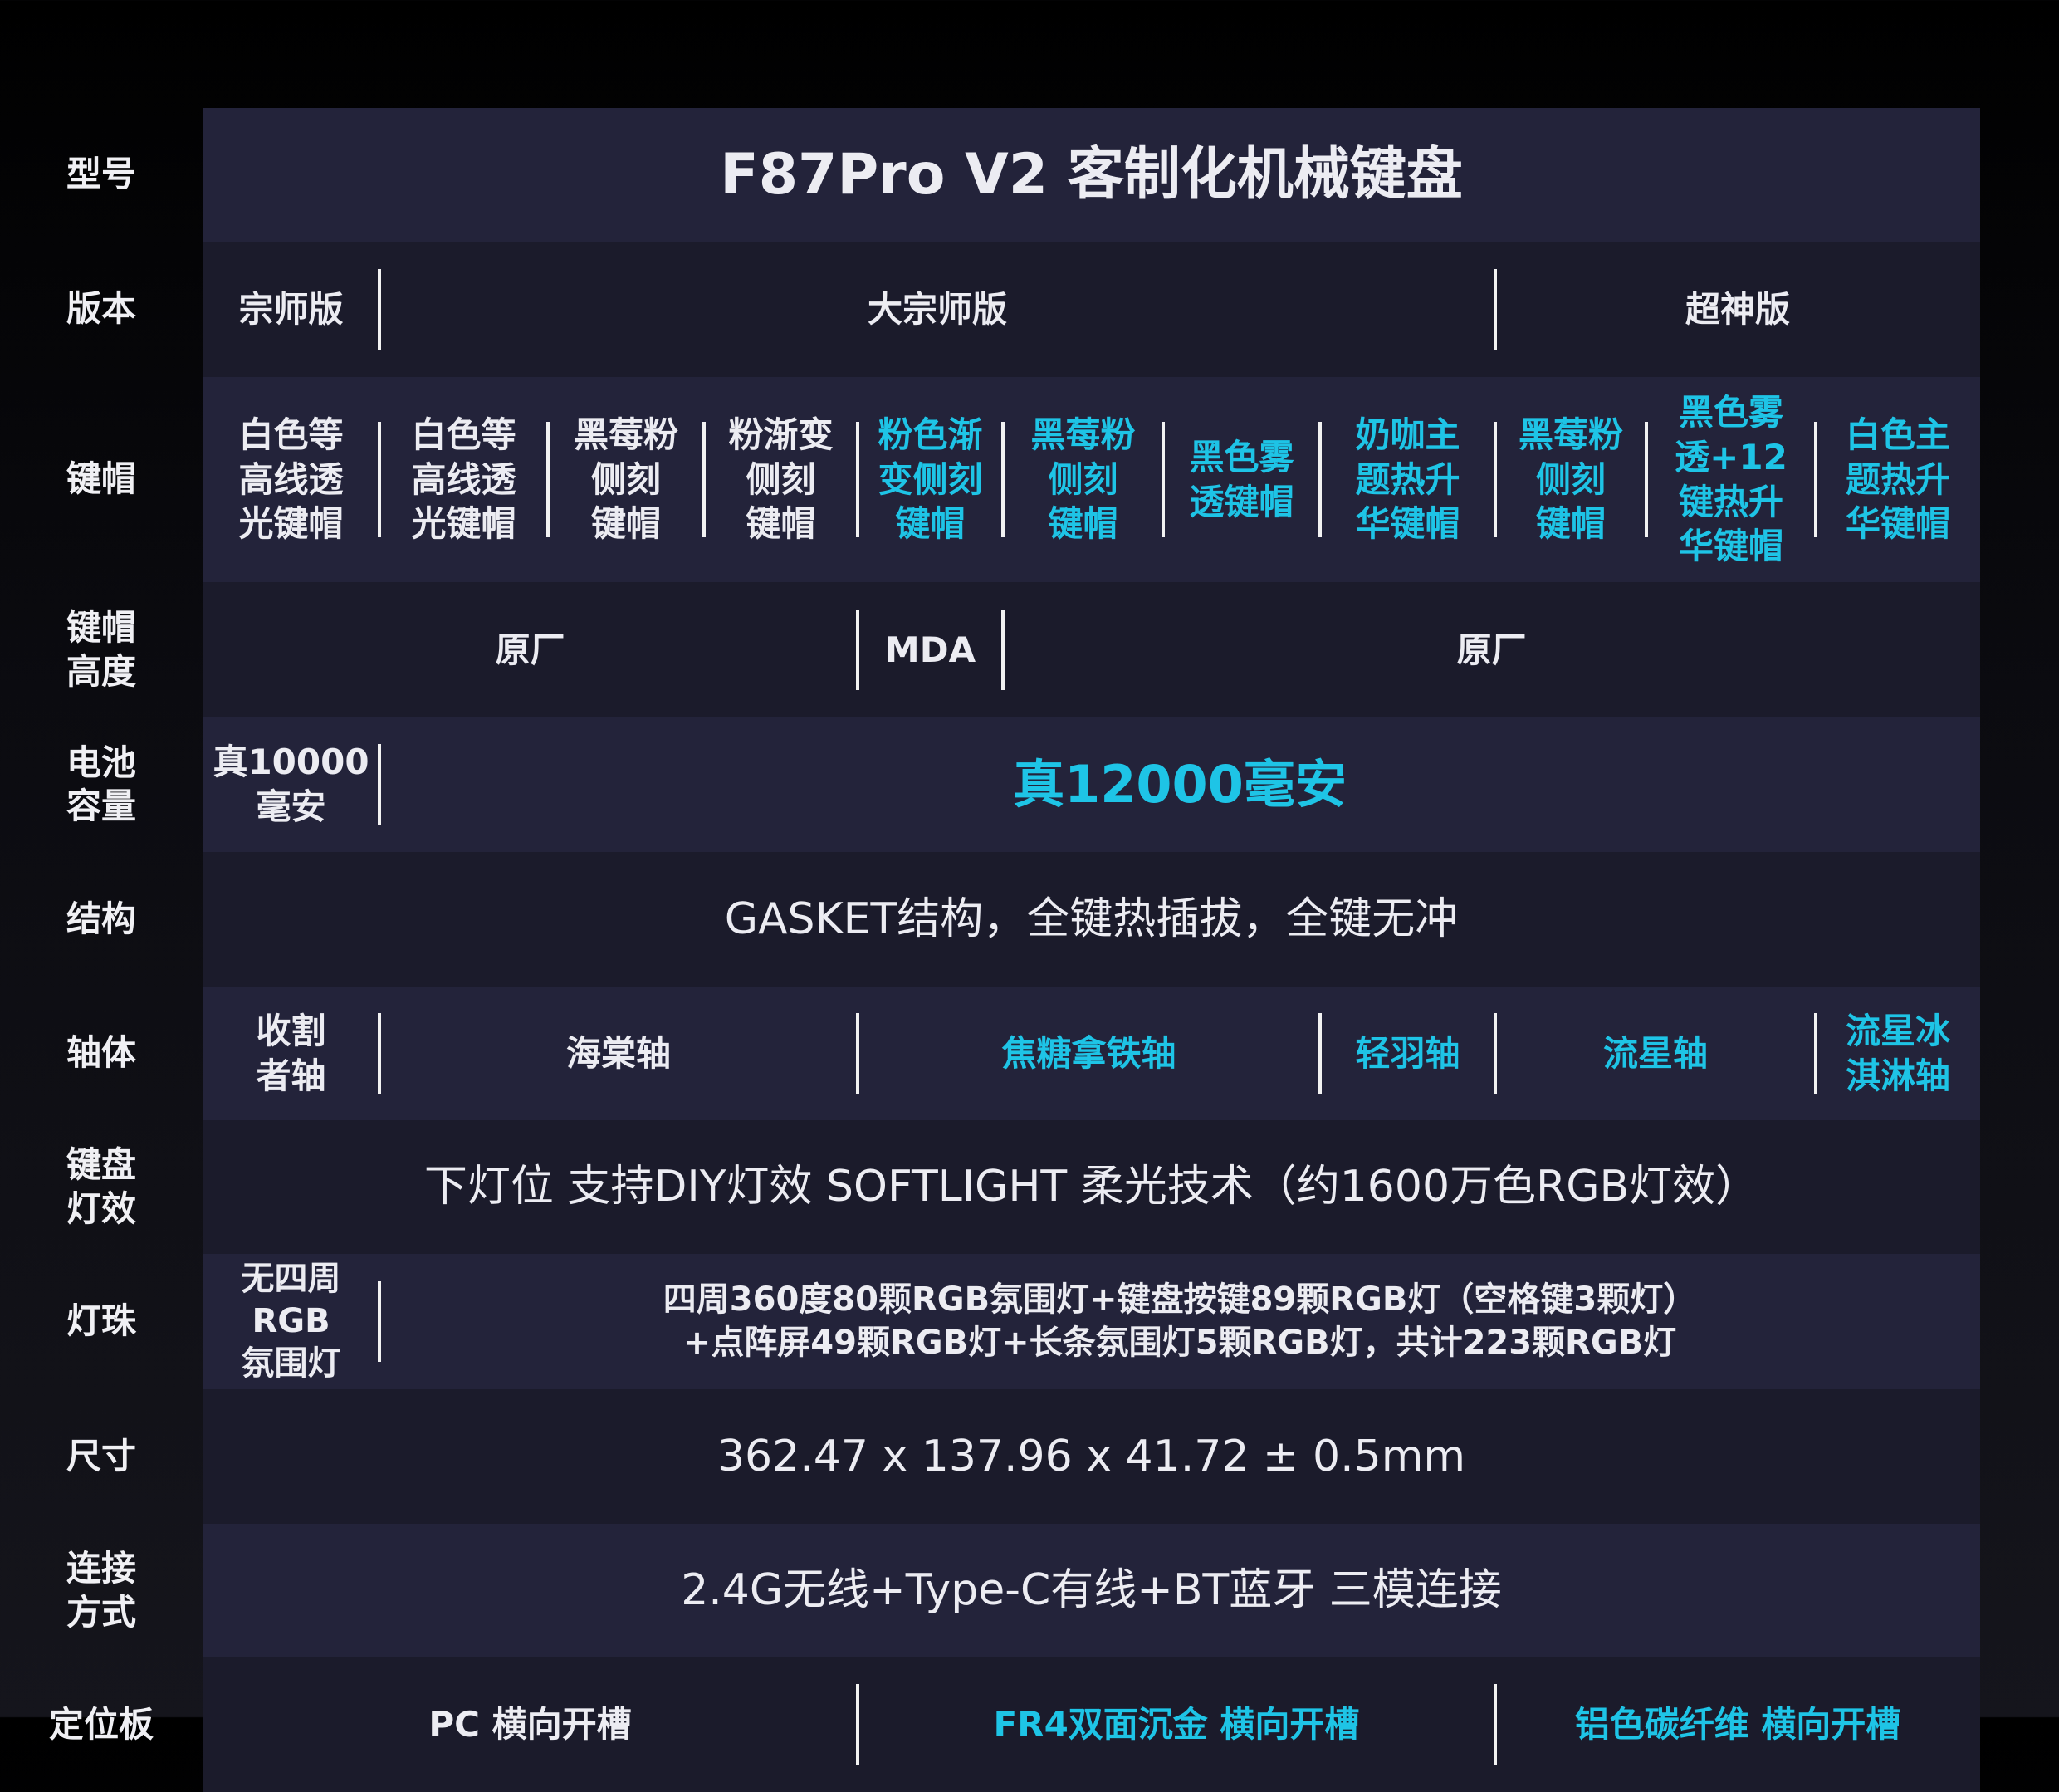  I want to click on row-label-lighting: 键盘 灯效, so click(101, 1186).